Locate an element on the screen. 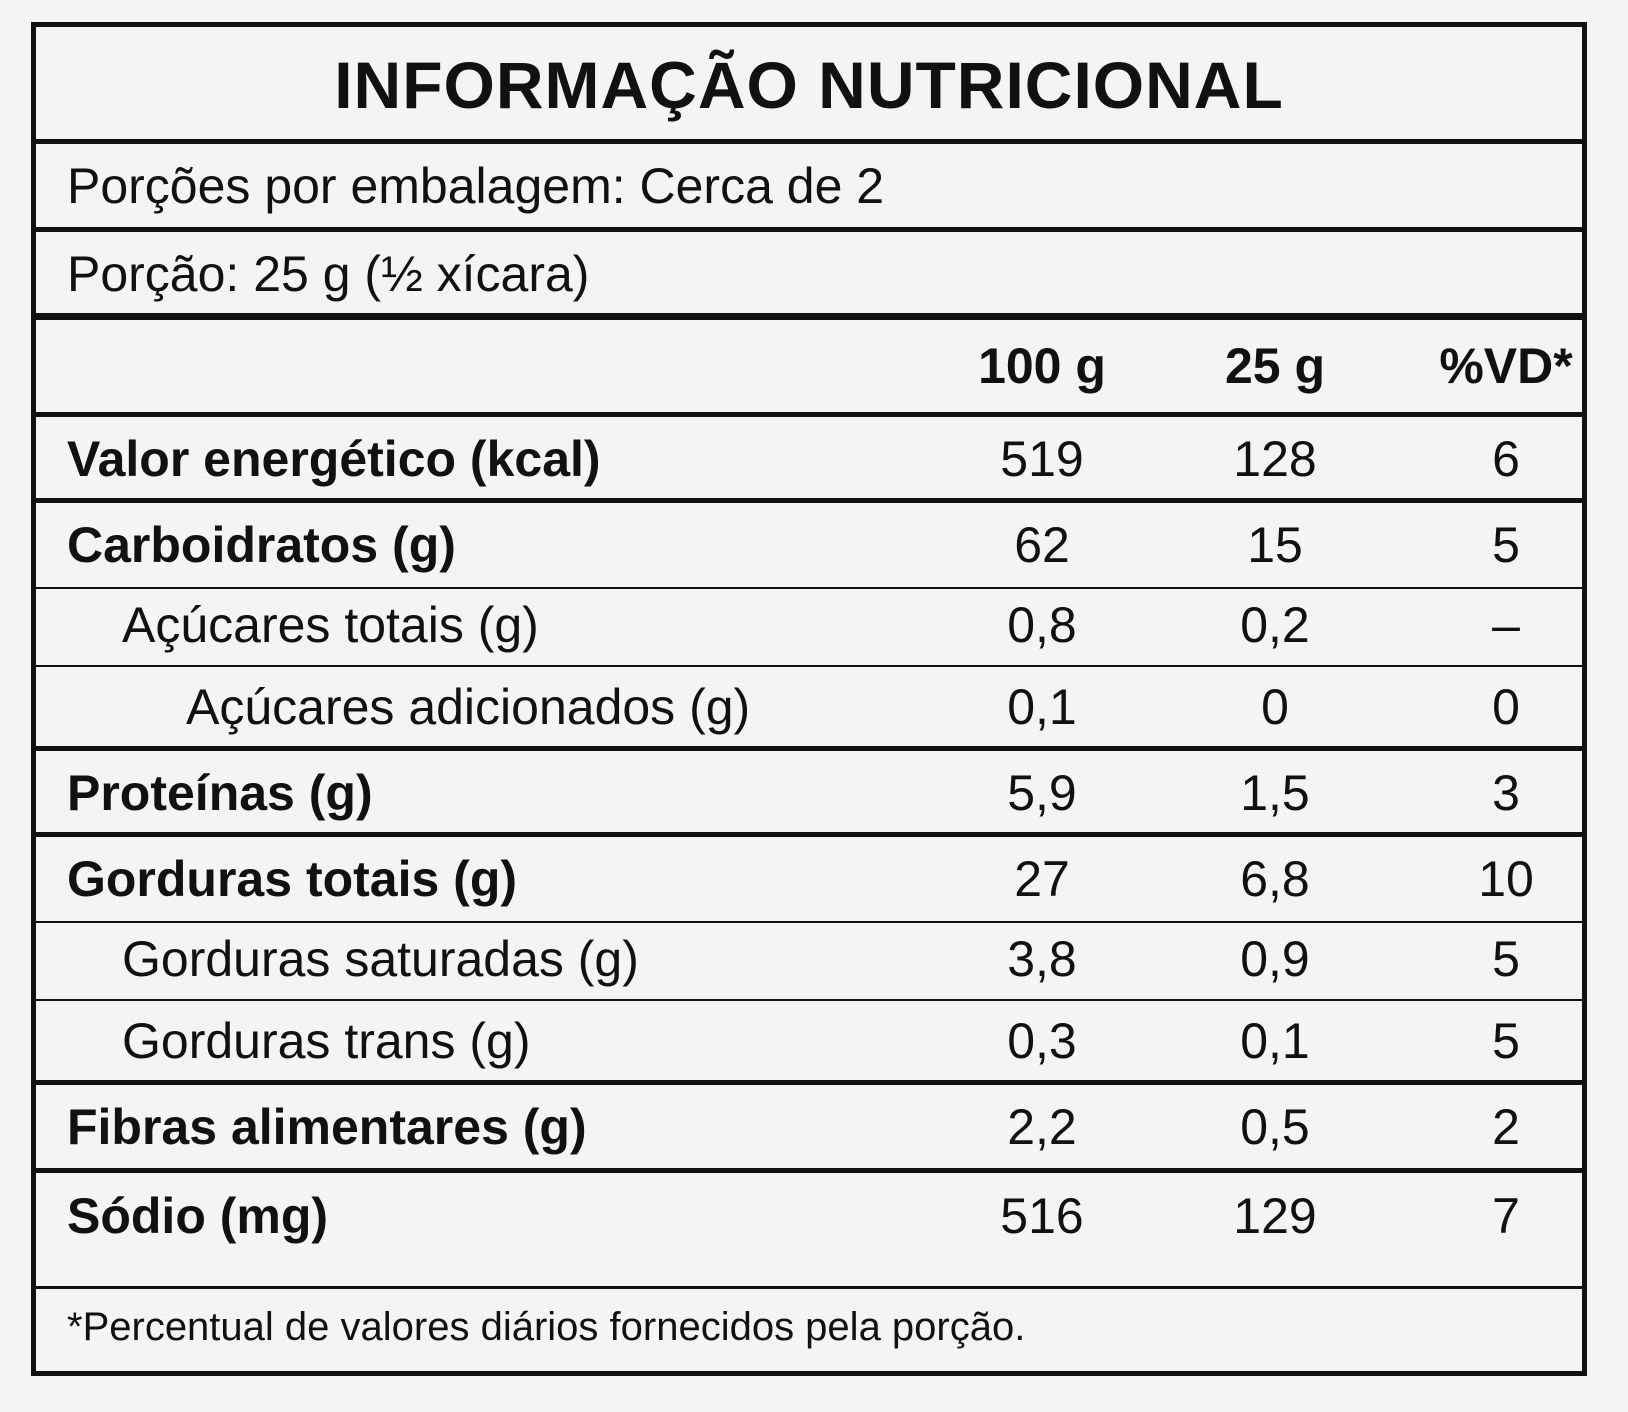  nutrient-name: Açúcares adicionados (g) is located at coordinates (468, 707).